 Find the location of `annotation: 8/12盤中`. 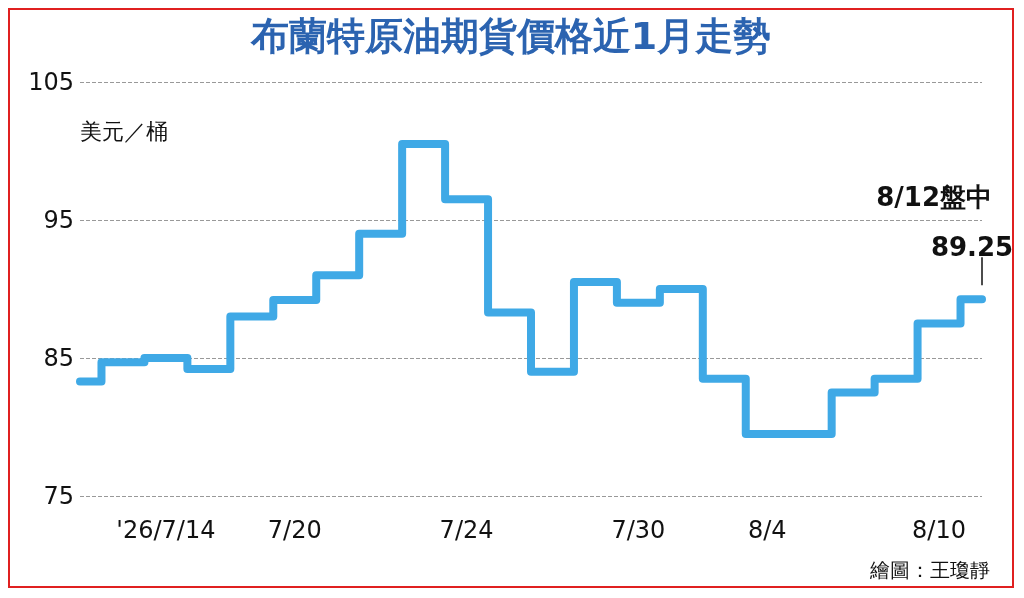

annotation: 8/12盤中 is located at coordinates (934, 197).